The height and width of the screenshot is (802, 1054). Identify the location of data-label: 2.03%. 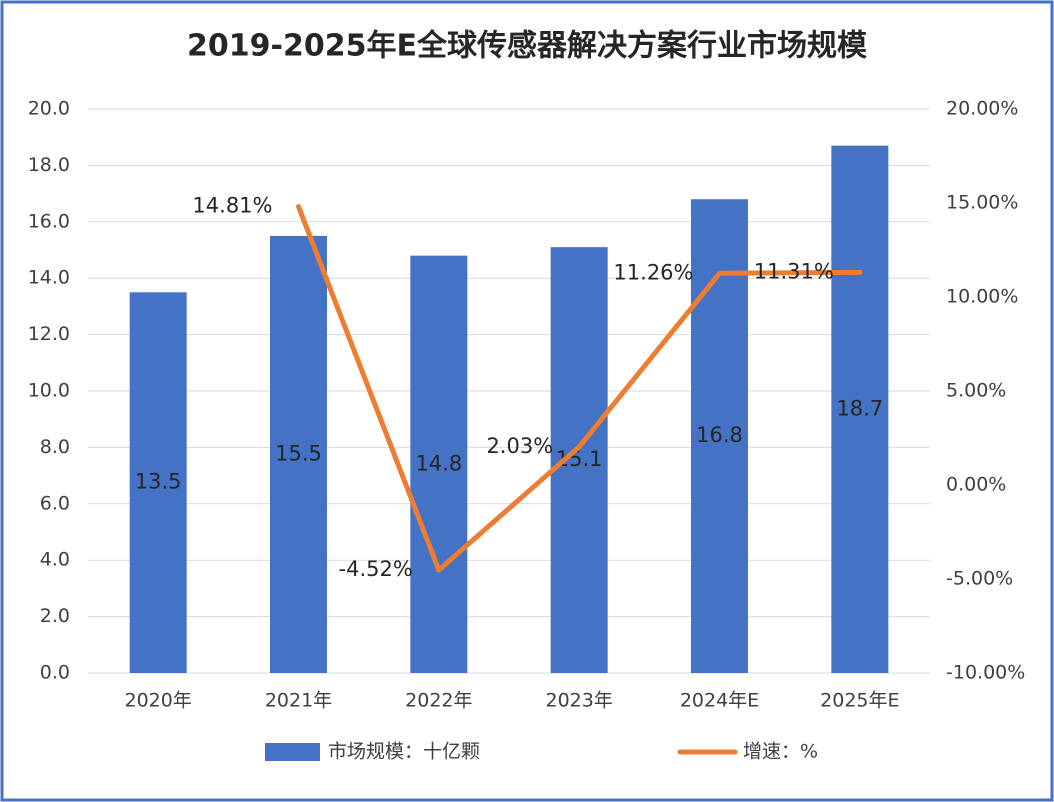
(519, 446).